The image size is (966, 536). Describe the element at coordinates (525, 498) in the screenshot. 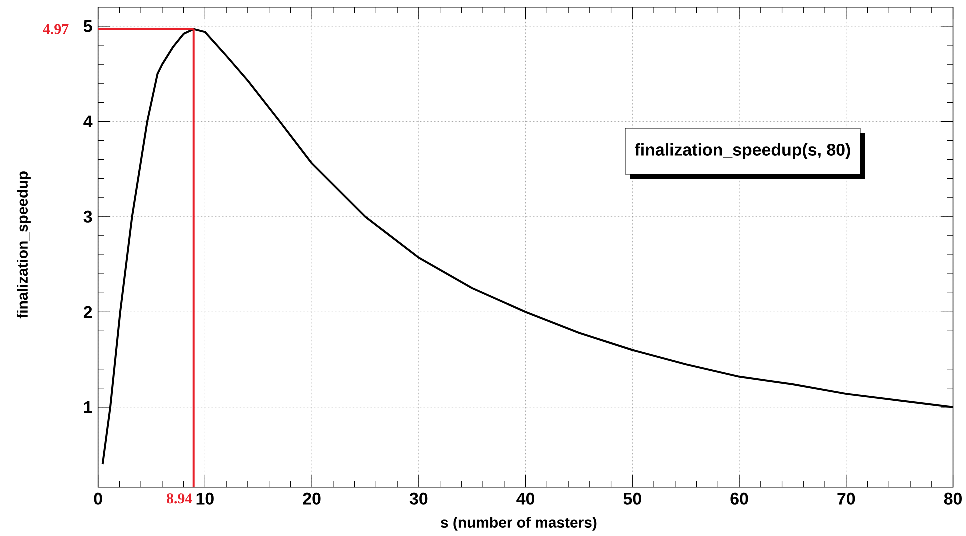

I see `x-tick-label: 40` at that location.